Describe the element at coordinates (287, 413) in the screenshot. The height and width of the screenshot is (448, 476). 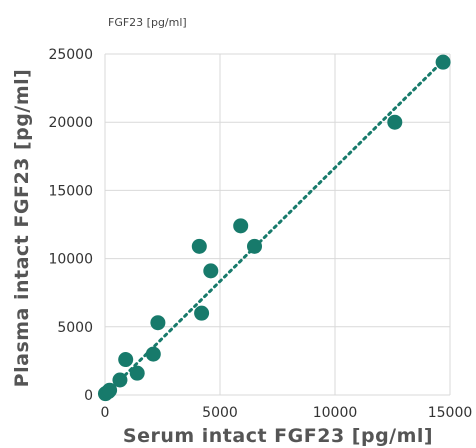
I see `x-axis-ticks: 0 5000 10000 15000` at that location.